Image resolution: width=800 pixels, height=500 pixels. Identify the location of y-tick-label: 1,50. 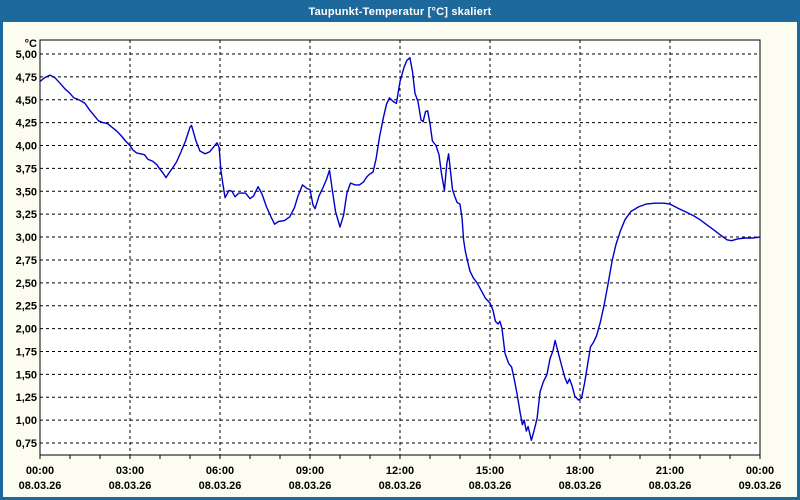
(26, 375).